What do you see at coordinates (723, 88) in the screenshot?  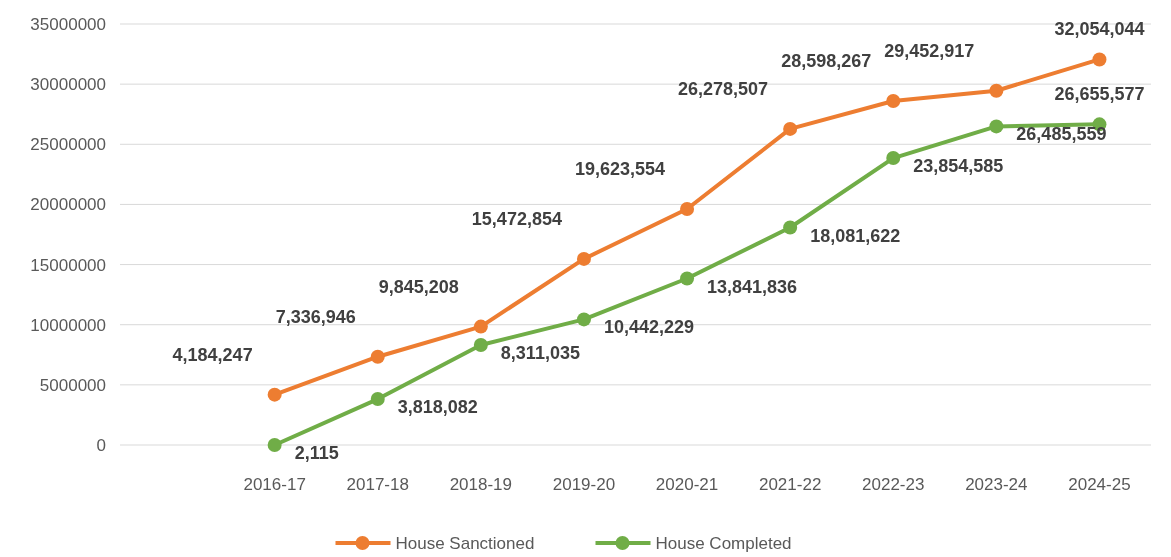 I see `data-label: 26,278,507` at bounding box center [723, 88].